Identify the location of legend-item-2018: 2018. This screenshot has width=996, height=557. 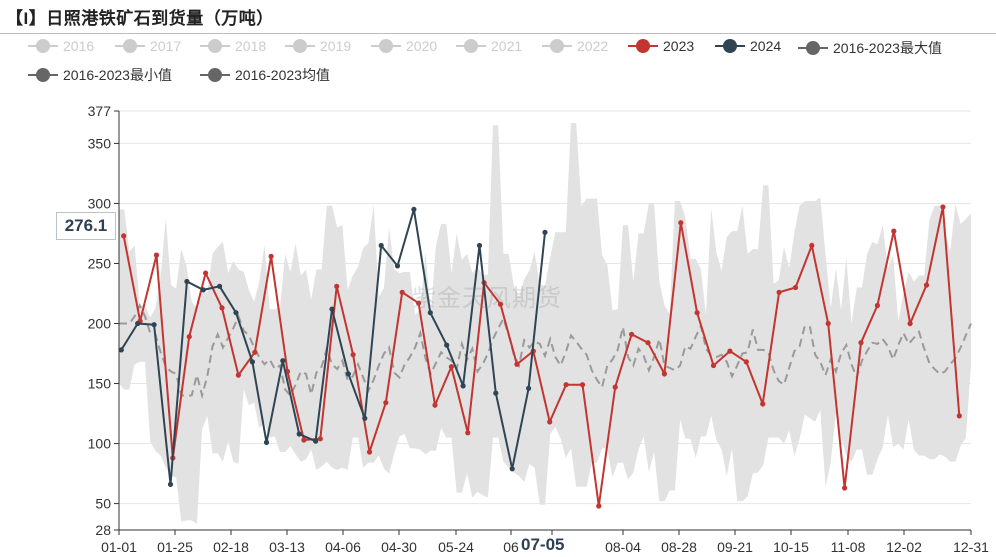
(233, 46).